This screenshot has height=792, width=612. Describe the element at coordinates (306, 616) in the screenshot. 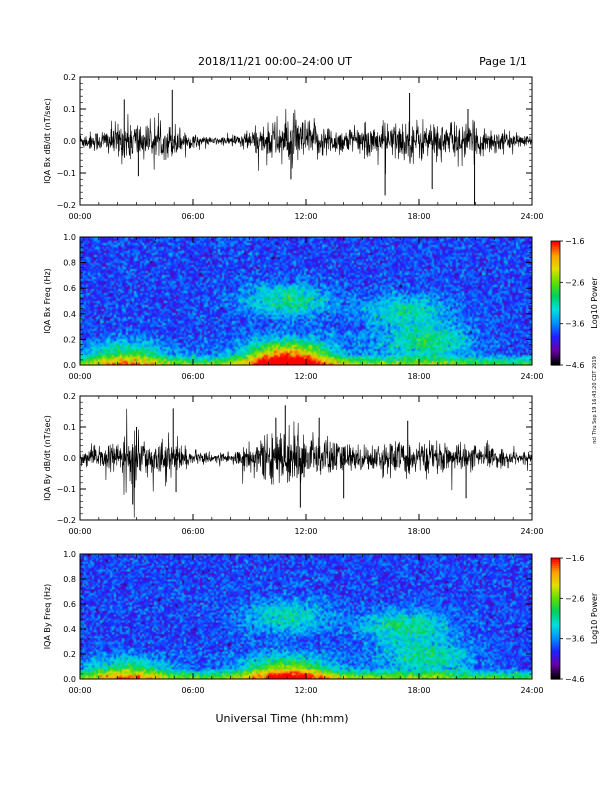

I see `spectrogram-image` at that location.